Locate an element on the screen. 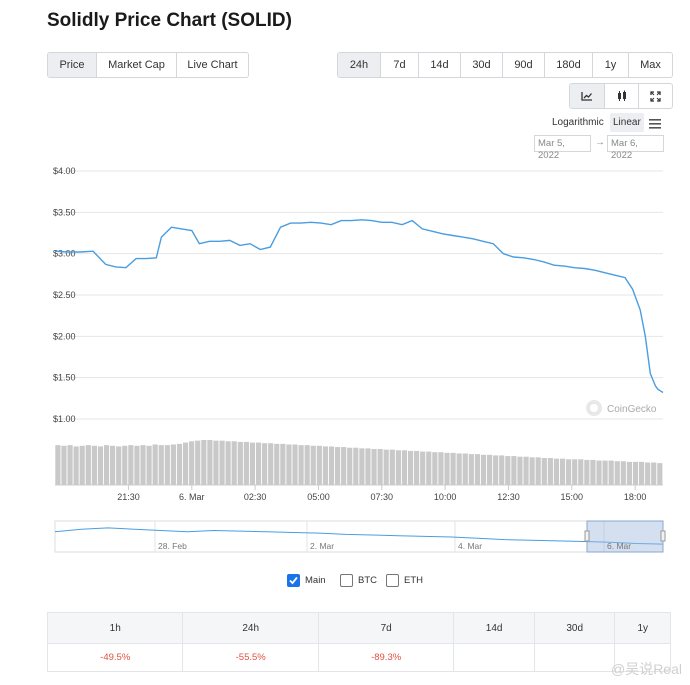 This screenshot has height=685, width=690. tab-price: Price is located at coordinates (72, 65).